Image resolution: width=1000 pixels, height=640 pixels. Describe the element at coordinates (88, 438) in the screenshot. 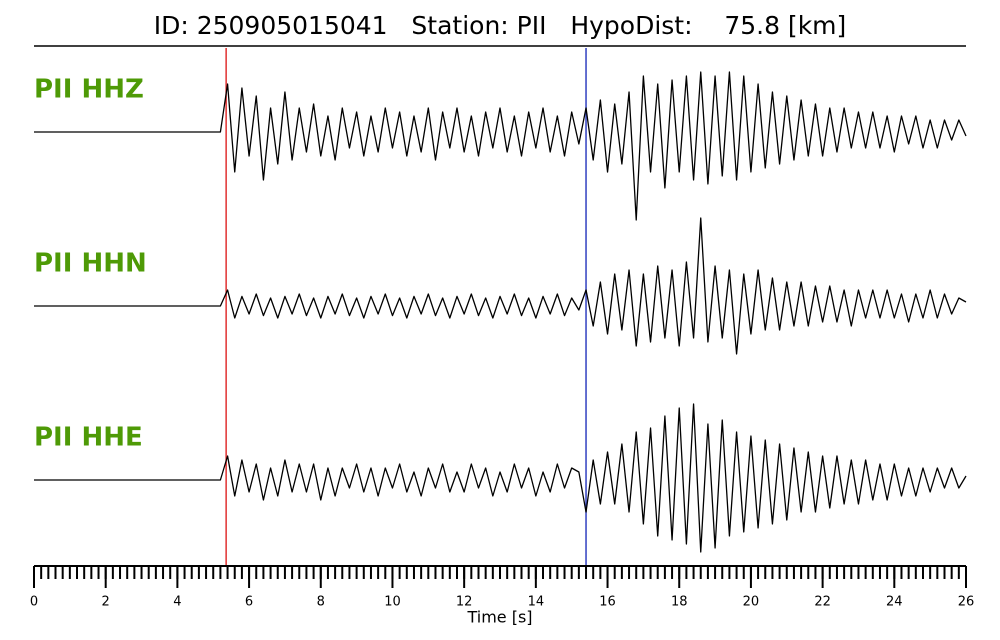

I see `trace-label: PII HHE` at that location.